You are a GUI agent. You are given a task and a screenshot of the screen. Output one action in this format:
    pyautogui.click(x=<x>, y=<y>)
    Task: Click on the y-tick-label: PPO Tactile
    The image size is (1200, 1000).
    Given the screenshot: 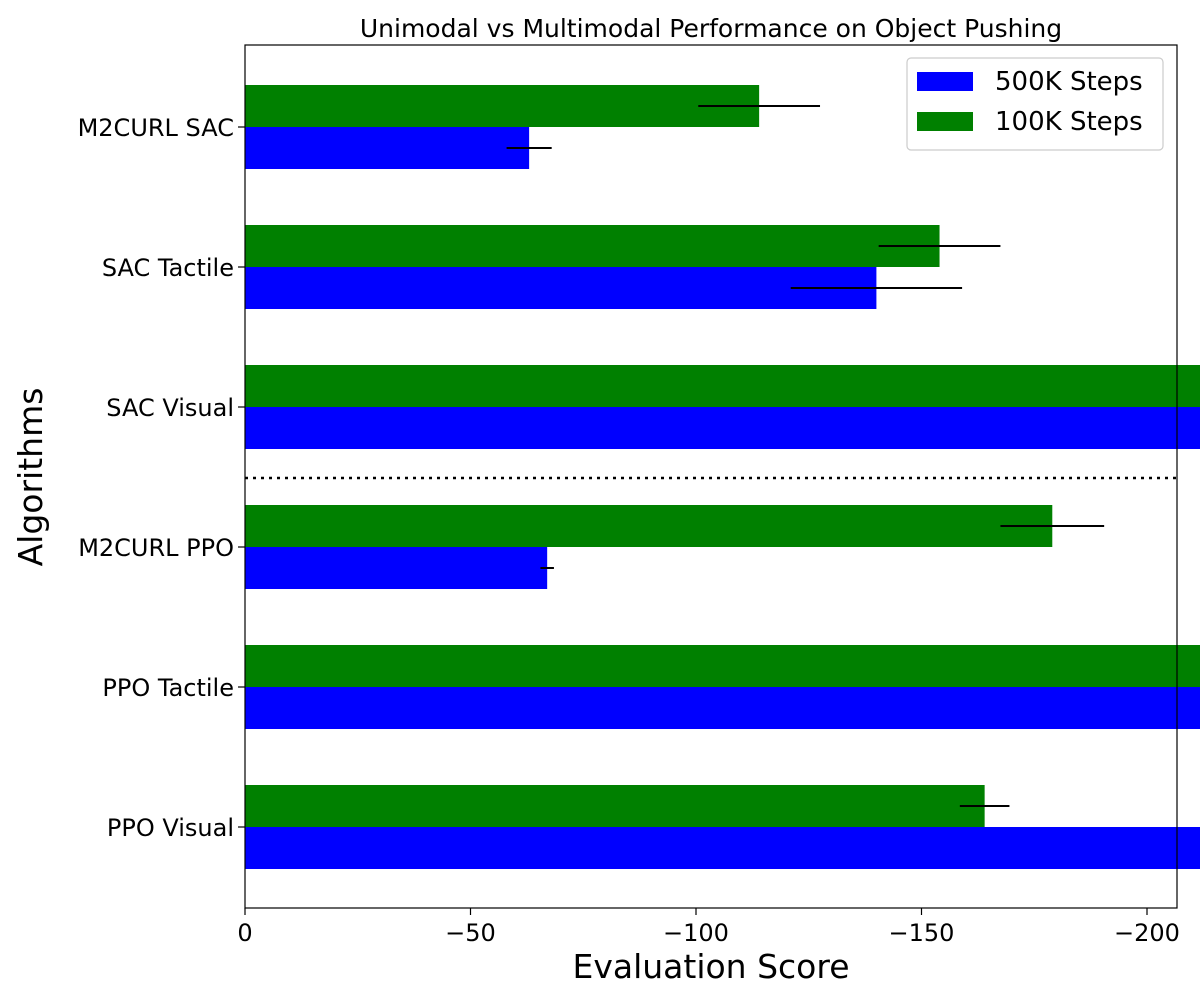 What is the action you would take?
    pyautogui.click(x=168, y=688)
    